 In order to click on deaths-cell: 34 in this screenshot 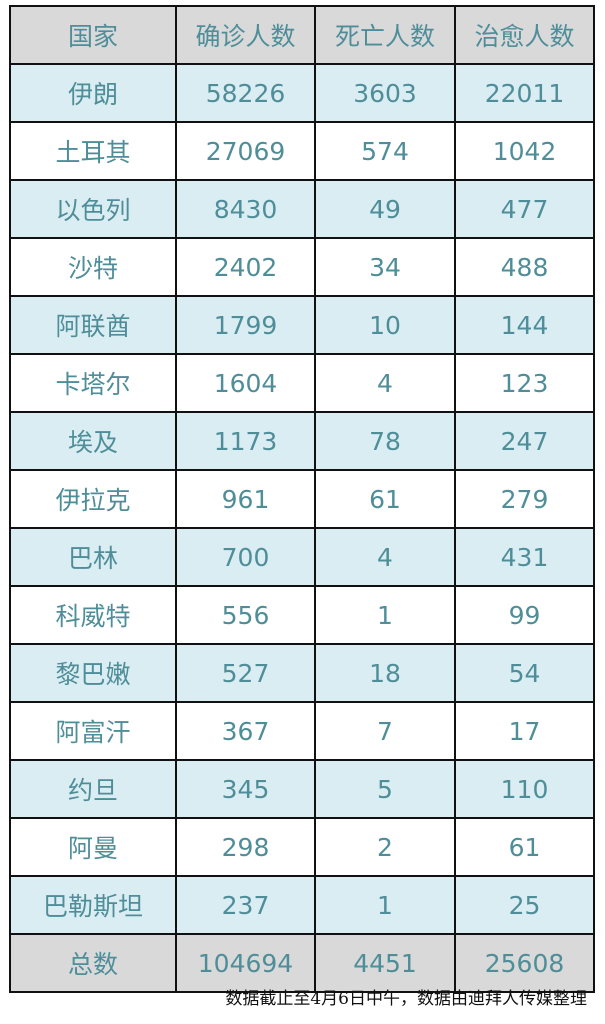, I will do `click(385, 267)`.